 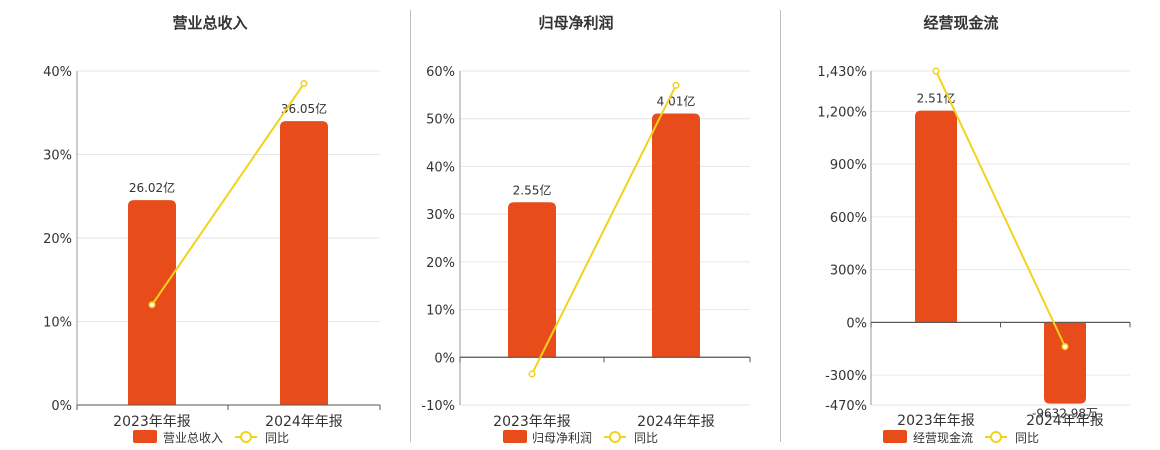 What do you see at coordinates (304, 263) in the screenshot?
I see `bar-revenue` at bounding box center [304, 263].